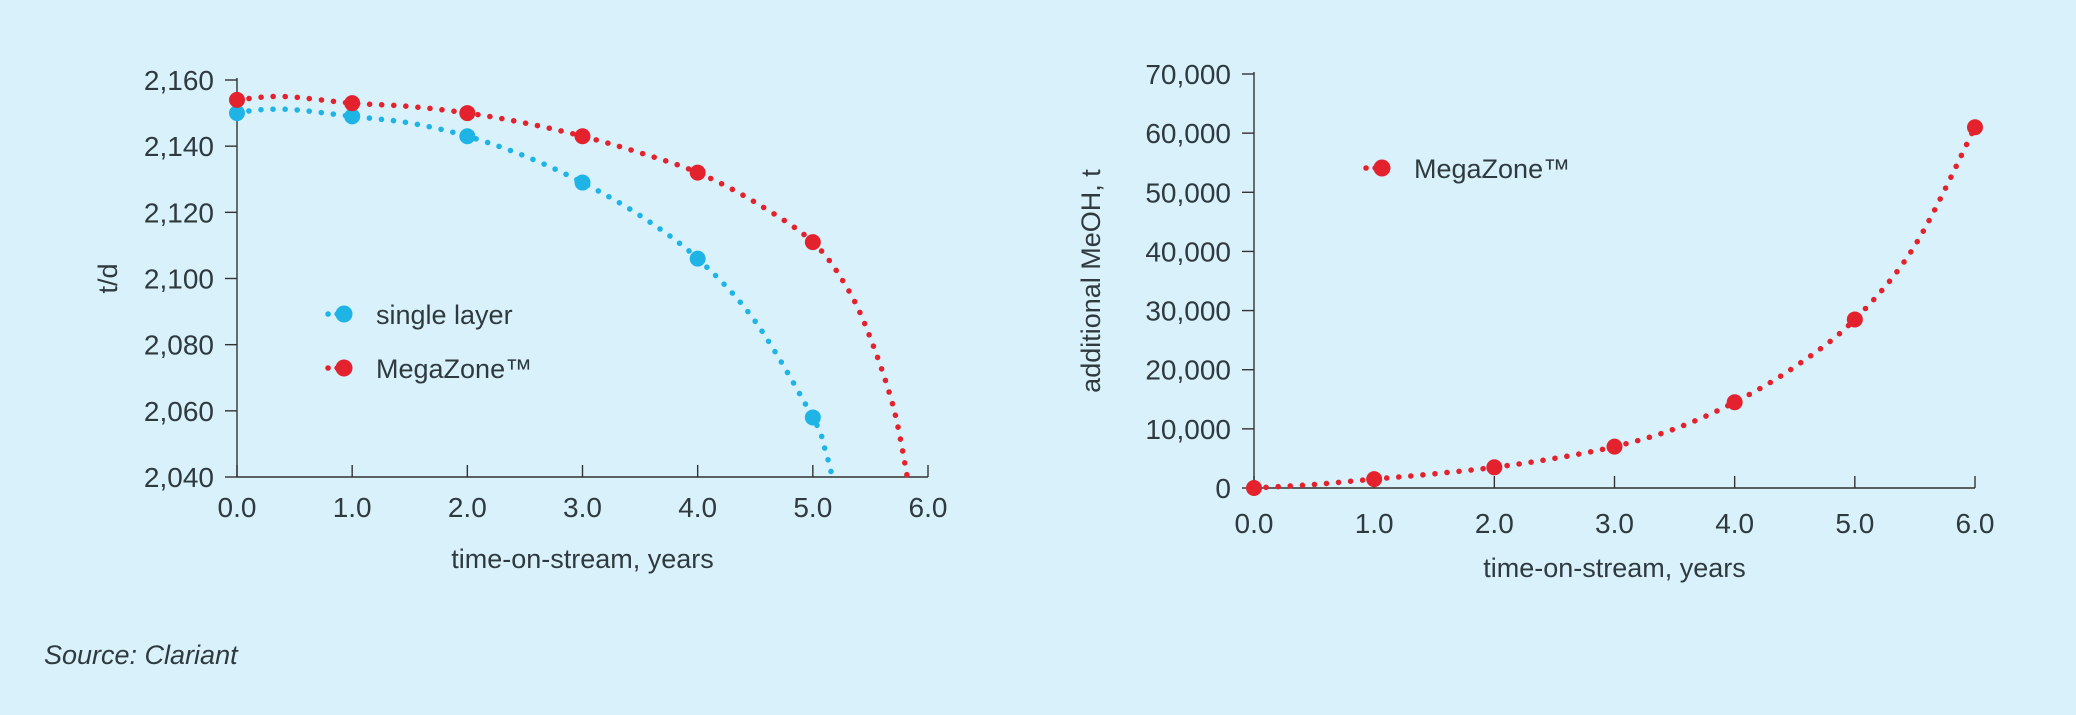 This screenshot has width=2076, height=715. What do you see at coordinates (444, 315) in the screenshot?
I see `legend-label: single layer` at bounding box center [444, 315].